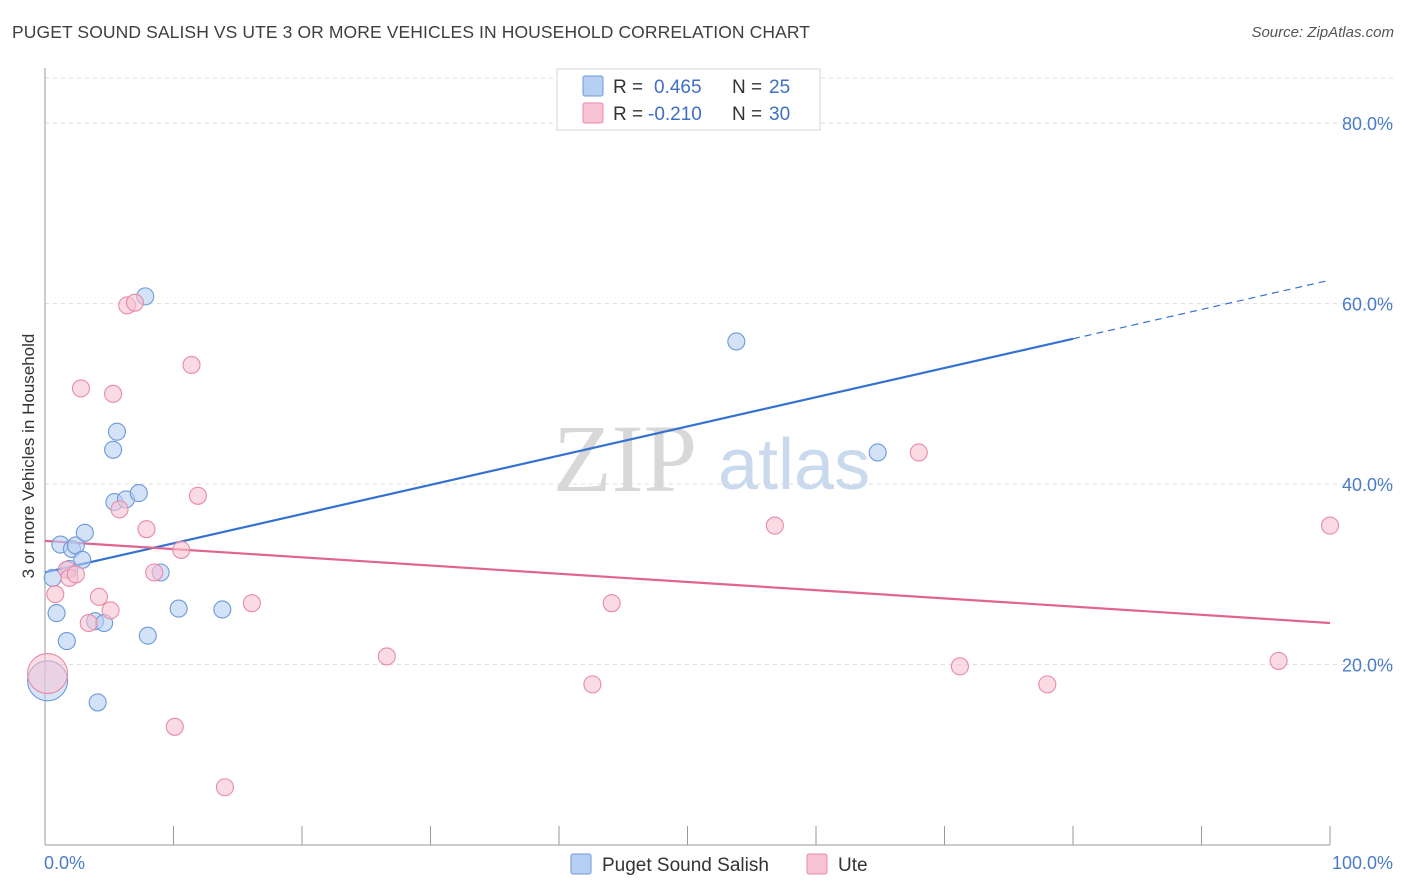  Describe the element at coordinates (628, 87) in the screenshot. I see `legend-r-label-1: R =` at that location.